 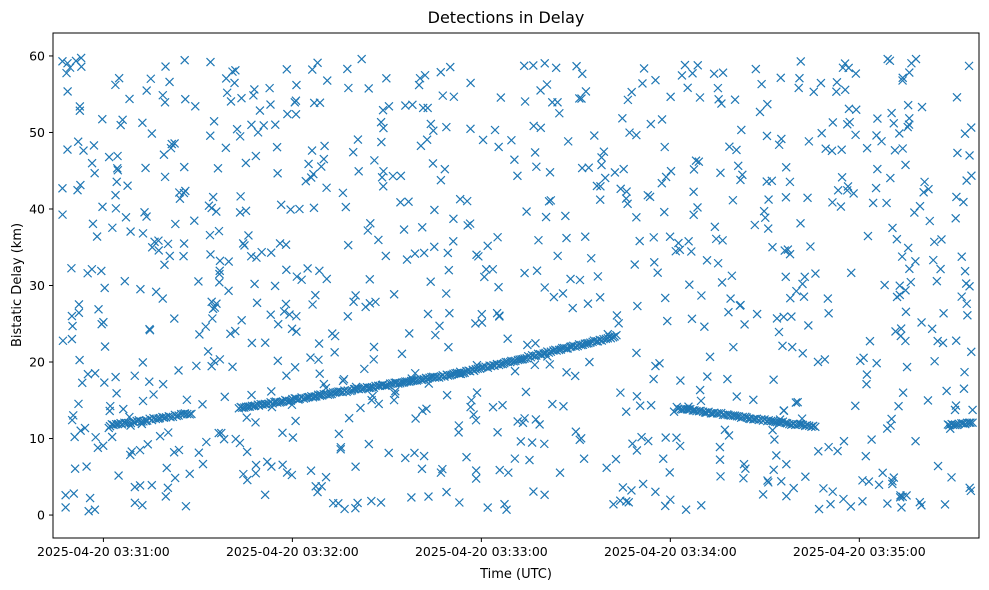 I want to click on x-tick-label: 2025-04-20 03:33:00, so click(x=481, y=551).